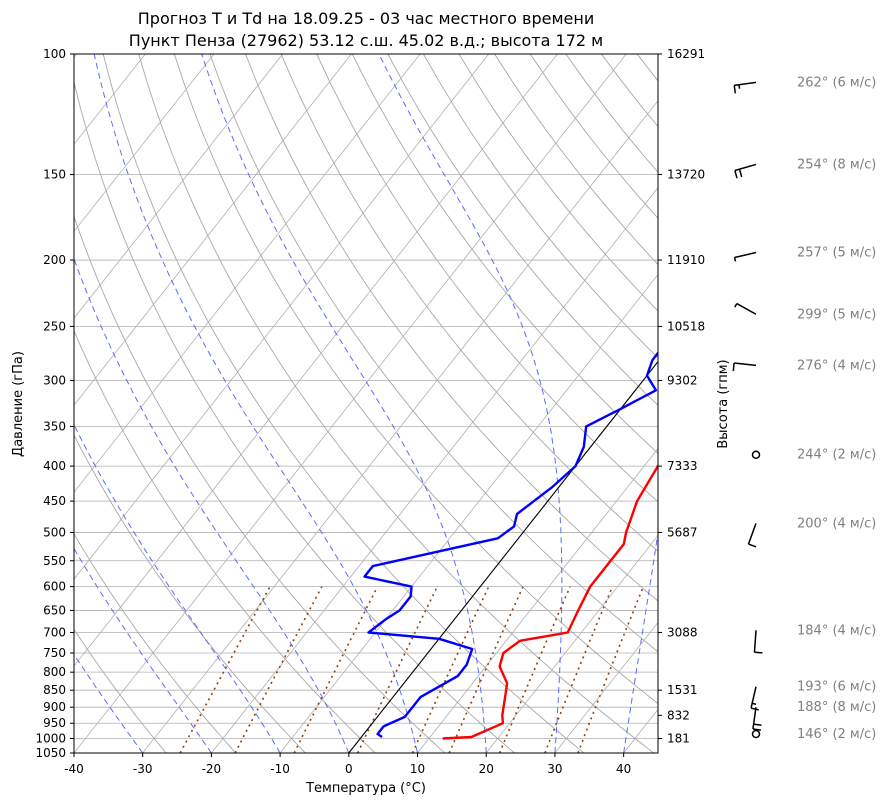  I want to click on calm-circle, so click(756, 734).